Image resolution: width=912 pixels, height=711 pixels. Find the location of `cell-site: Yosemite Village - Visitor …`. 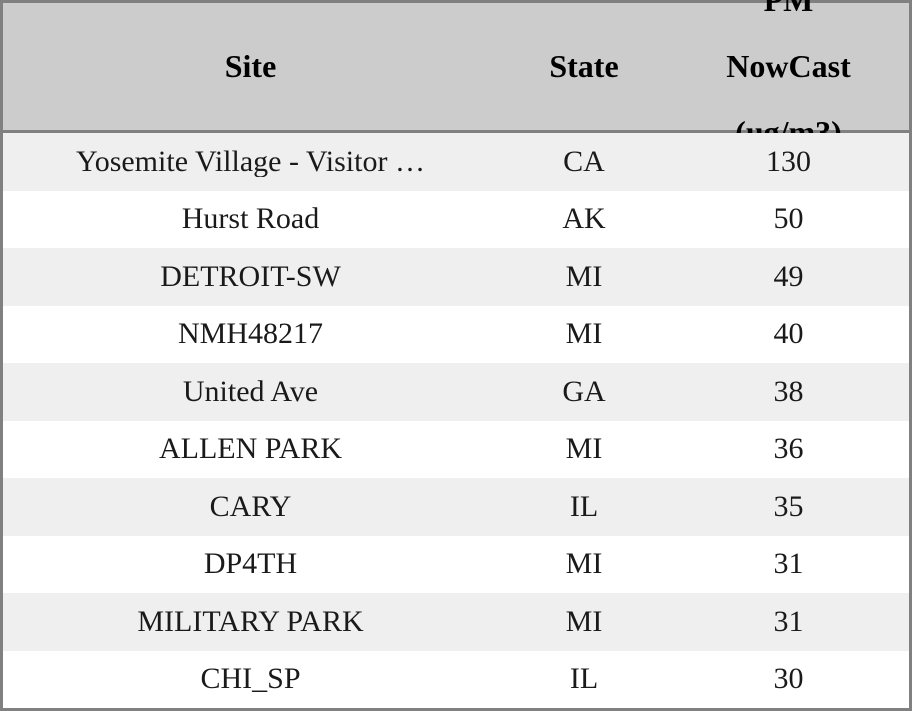

cell-site: Yosemite Village - Visitor … is located at coordinates (250, 161).